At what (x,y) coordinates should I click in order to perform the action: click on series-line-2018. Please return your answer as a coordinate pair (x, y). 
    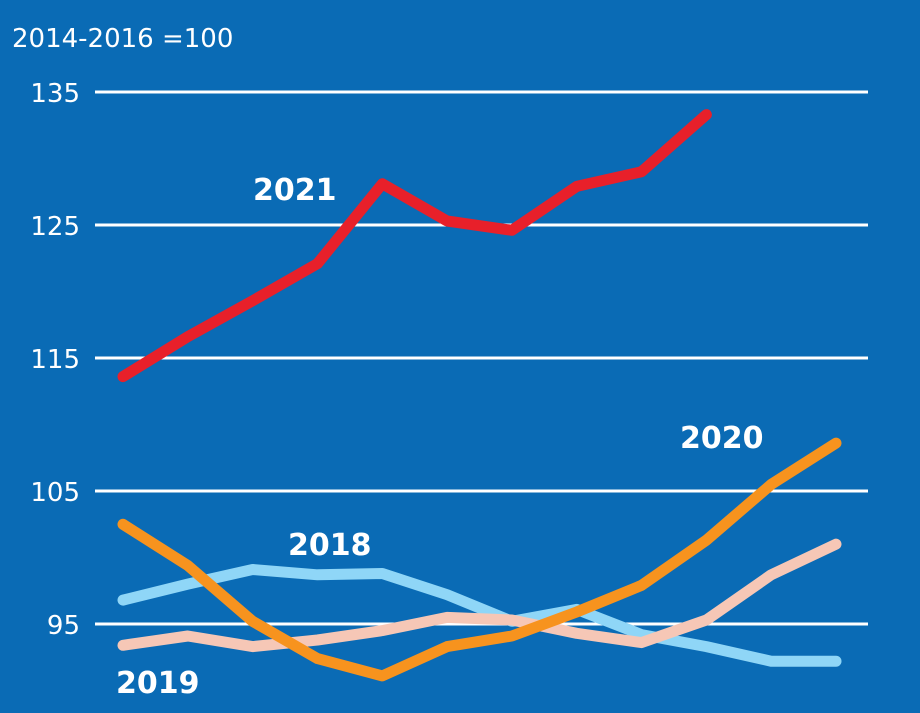
    Looking at the image, I should click on (479, 615).